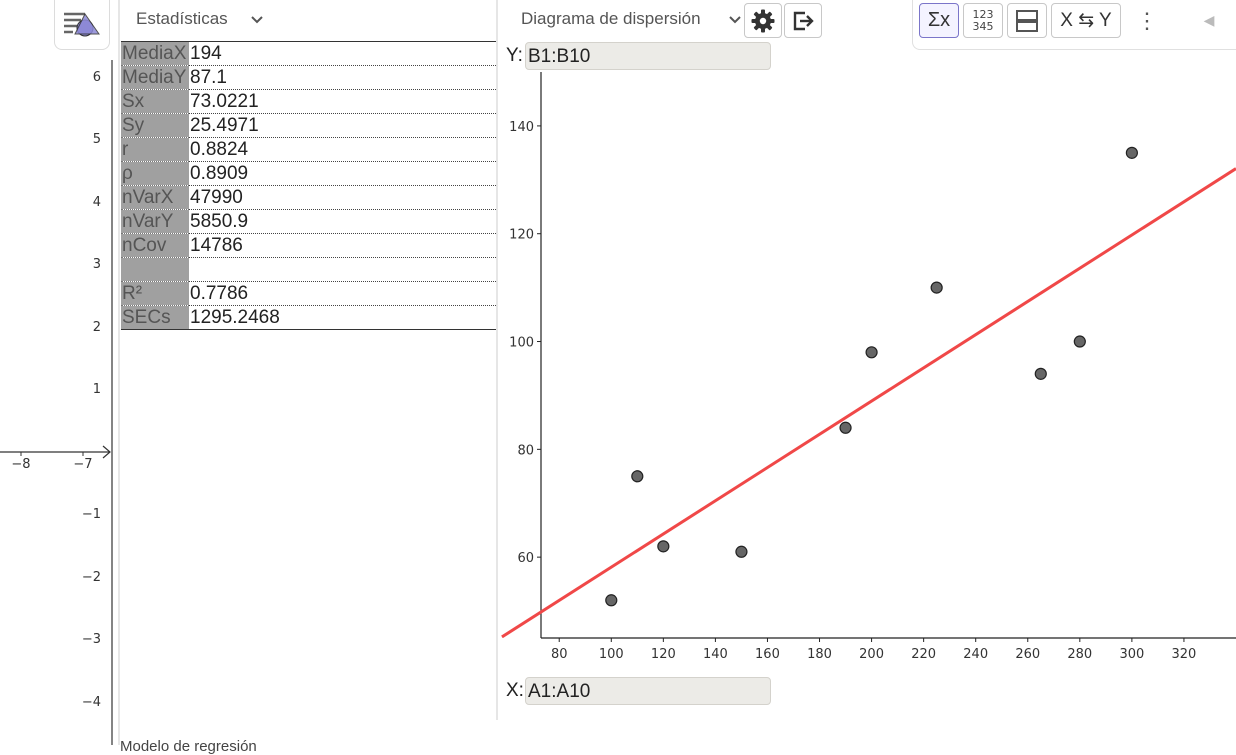 This screenshot has height=755, width=1236. I want to click on stats-value-cell: 14786, so click(342, 245).